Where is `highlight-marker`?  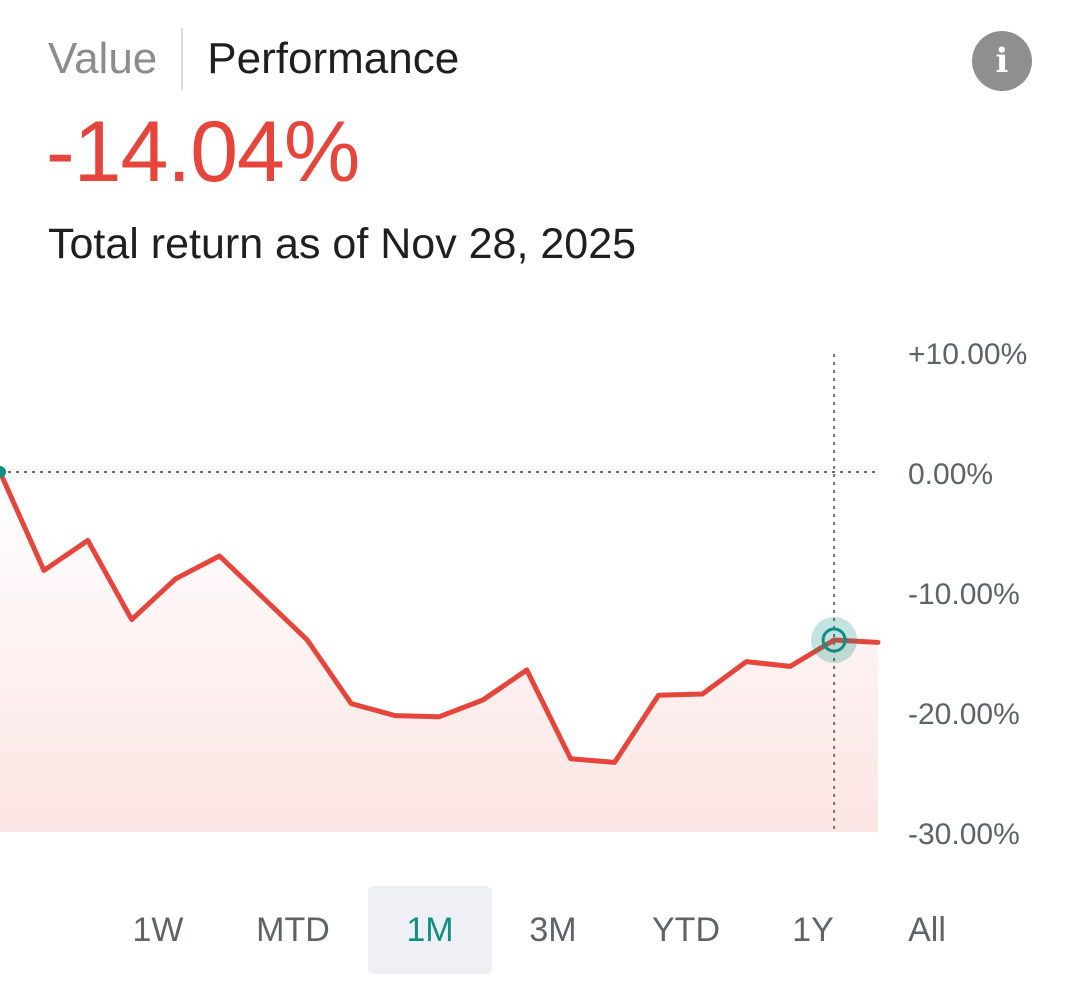
highlight-marker is located at coordinates (834, 640).